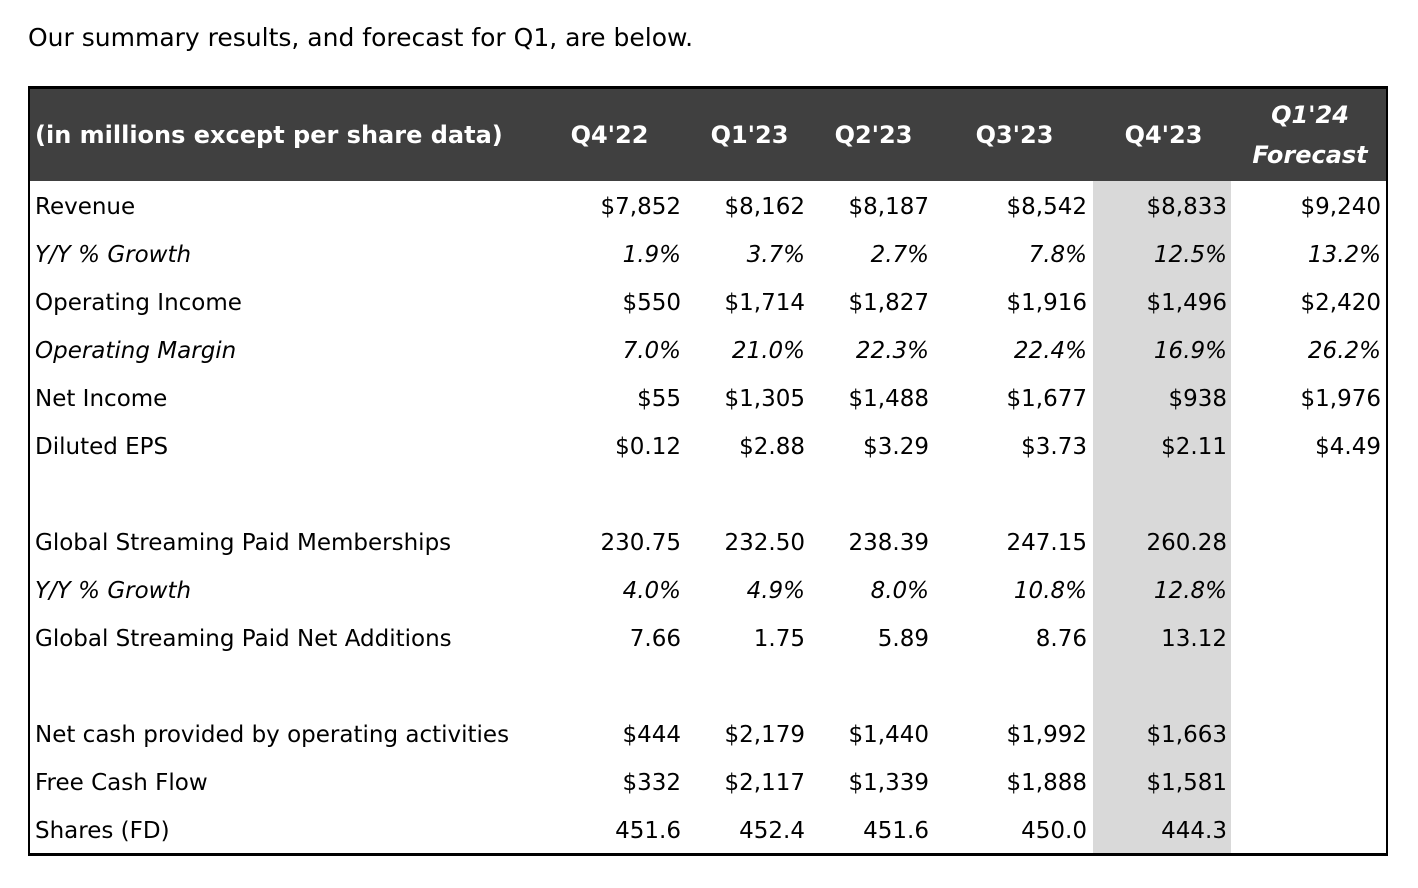 Image resolution: width=1418 pixels, height=888 pixels. I want to click on cell-q3-23: 450.0, so click(1054, 831).